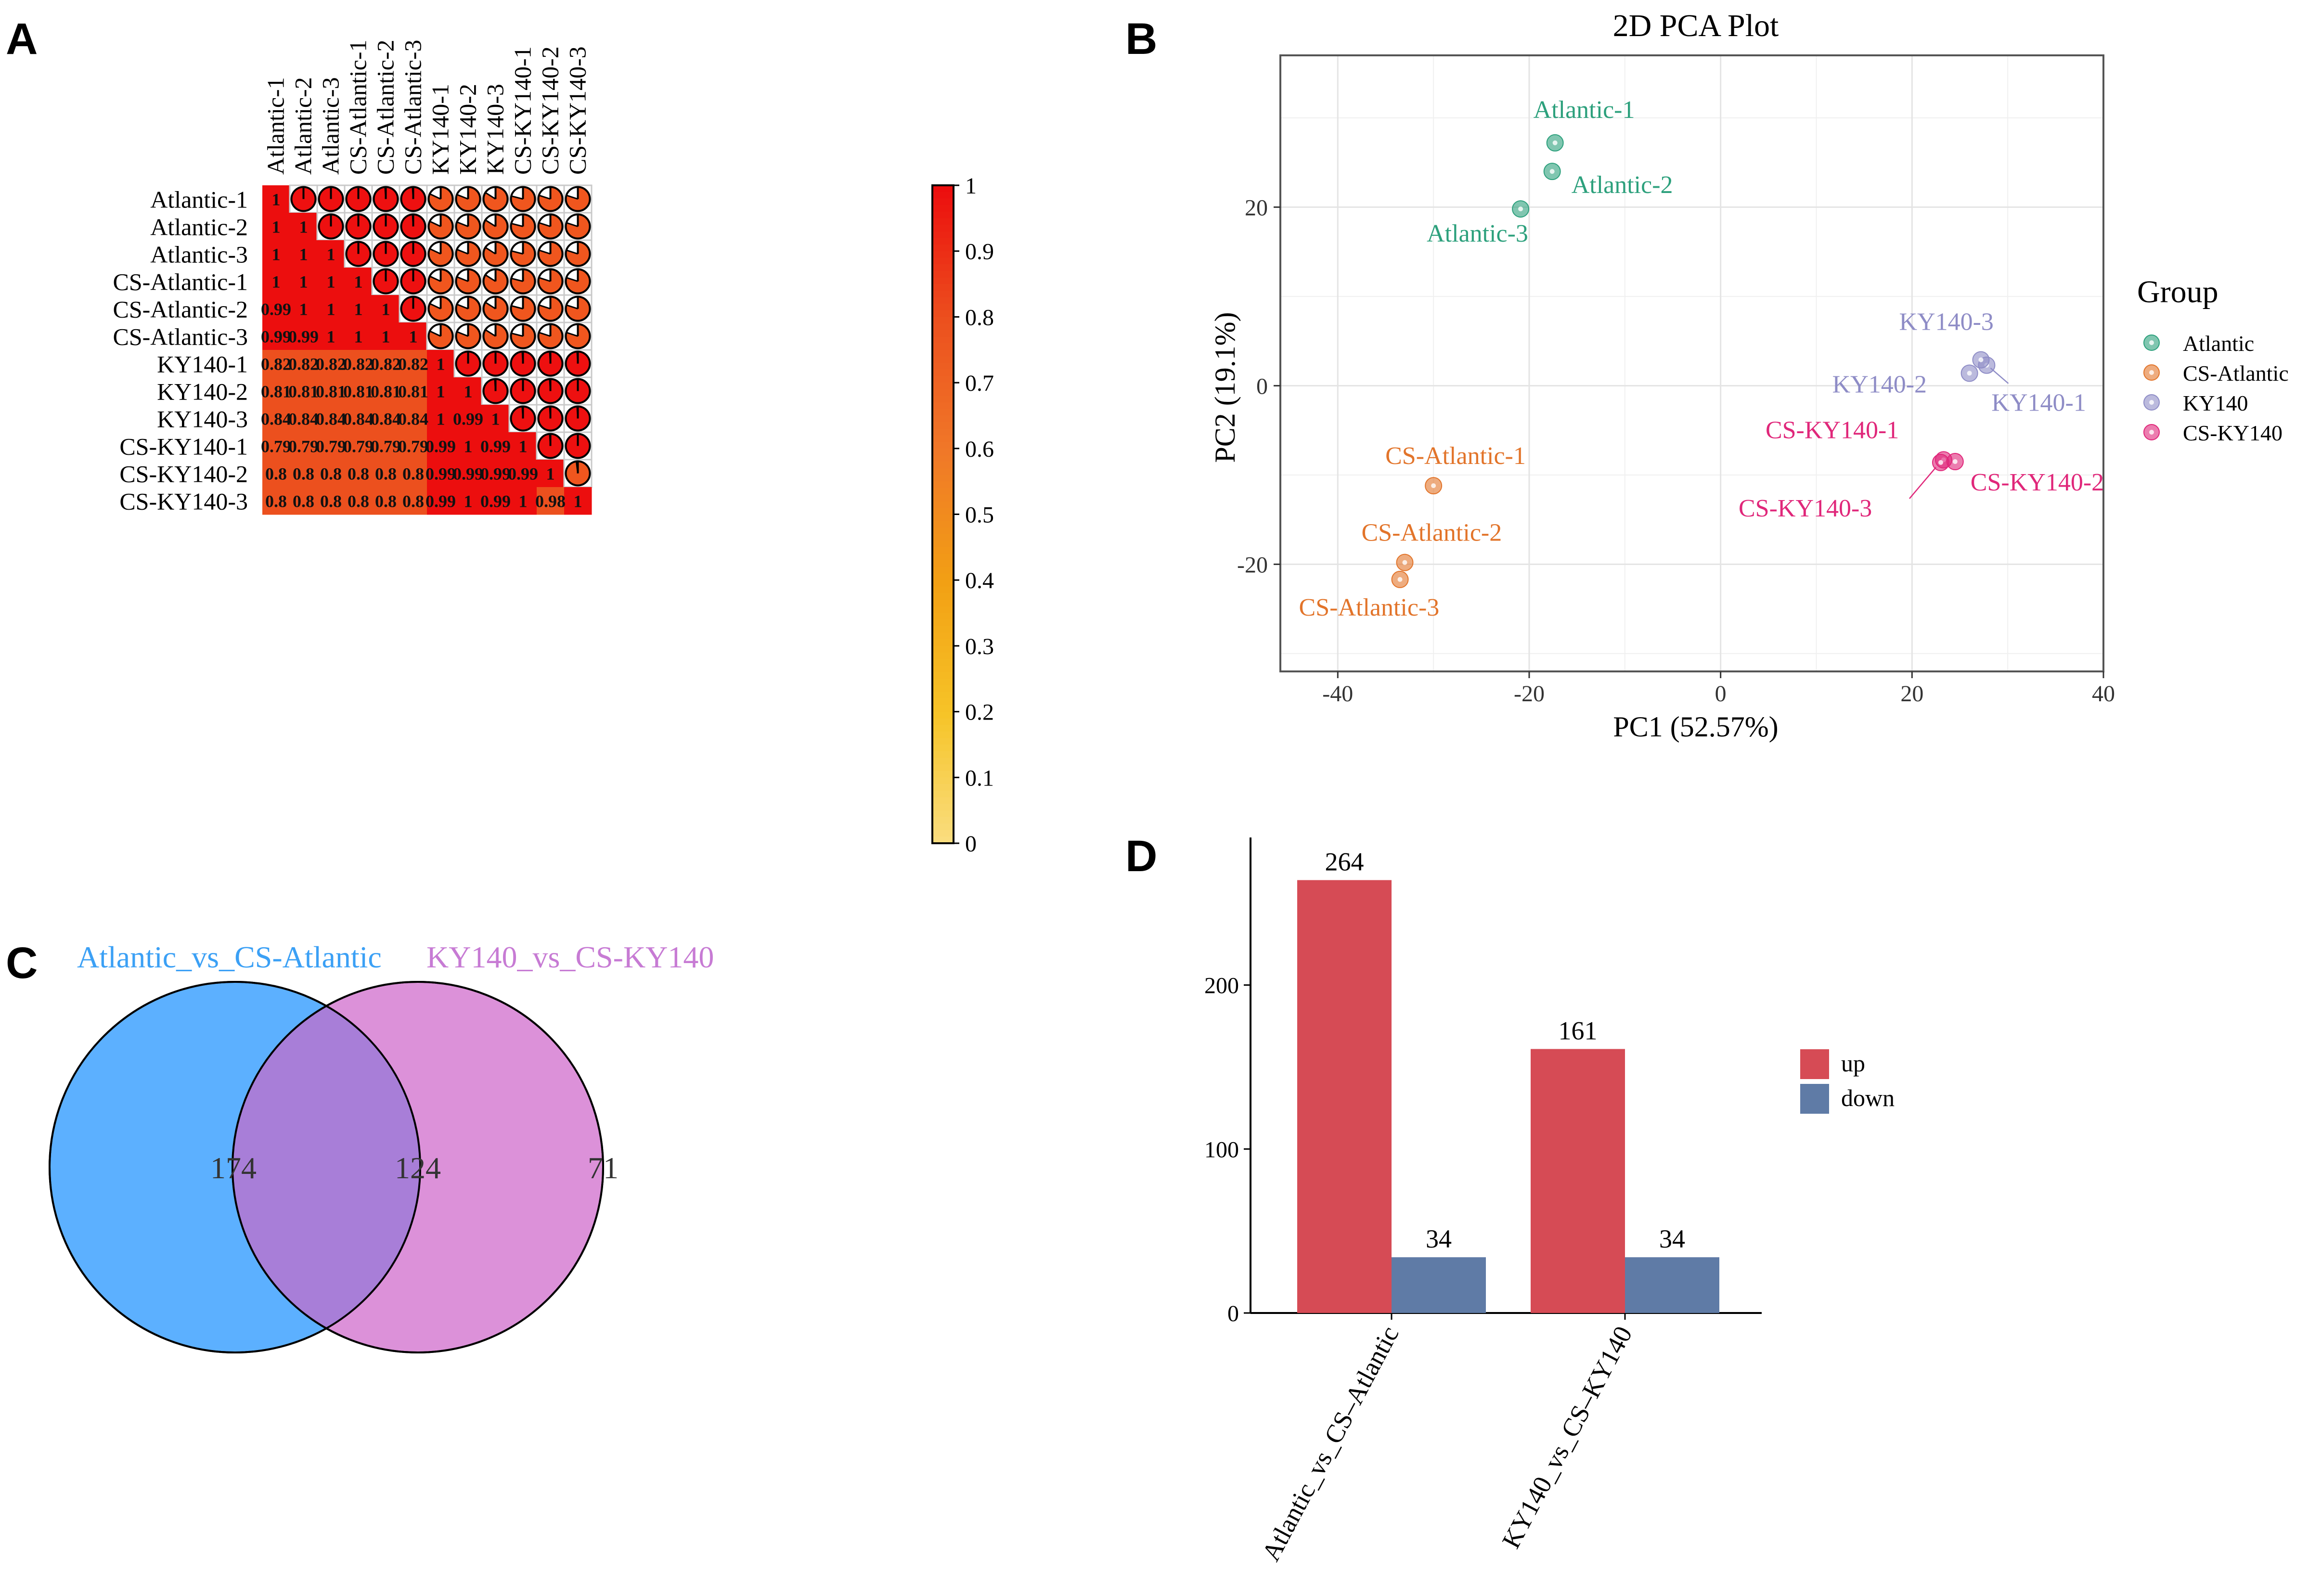  Describe the element at coordinates (2218, 343) in the screenshot. I see `pca-legend-label: Atlantic` at that location.